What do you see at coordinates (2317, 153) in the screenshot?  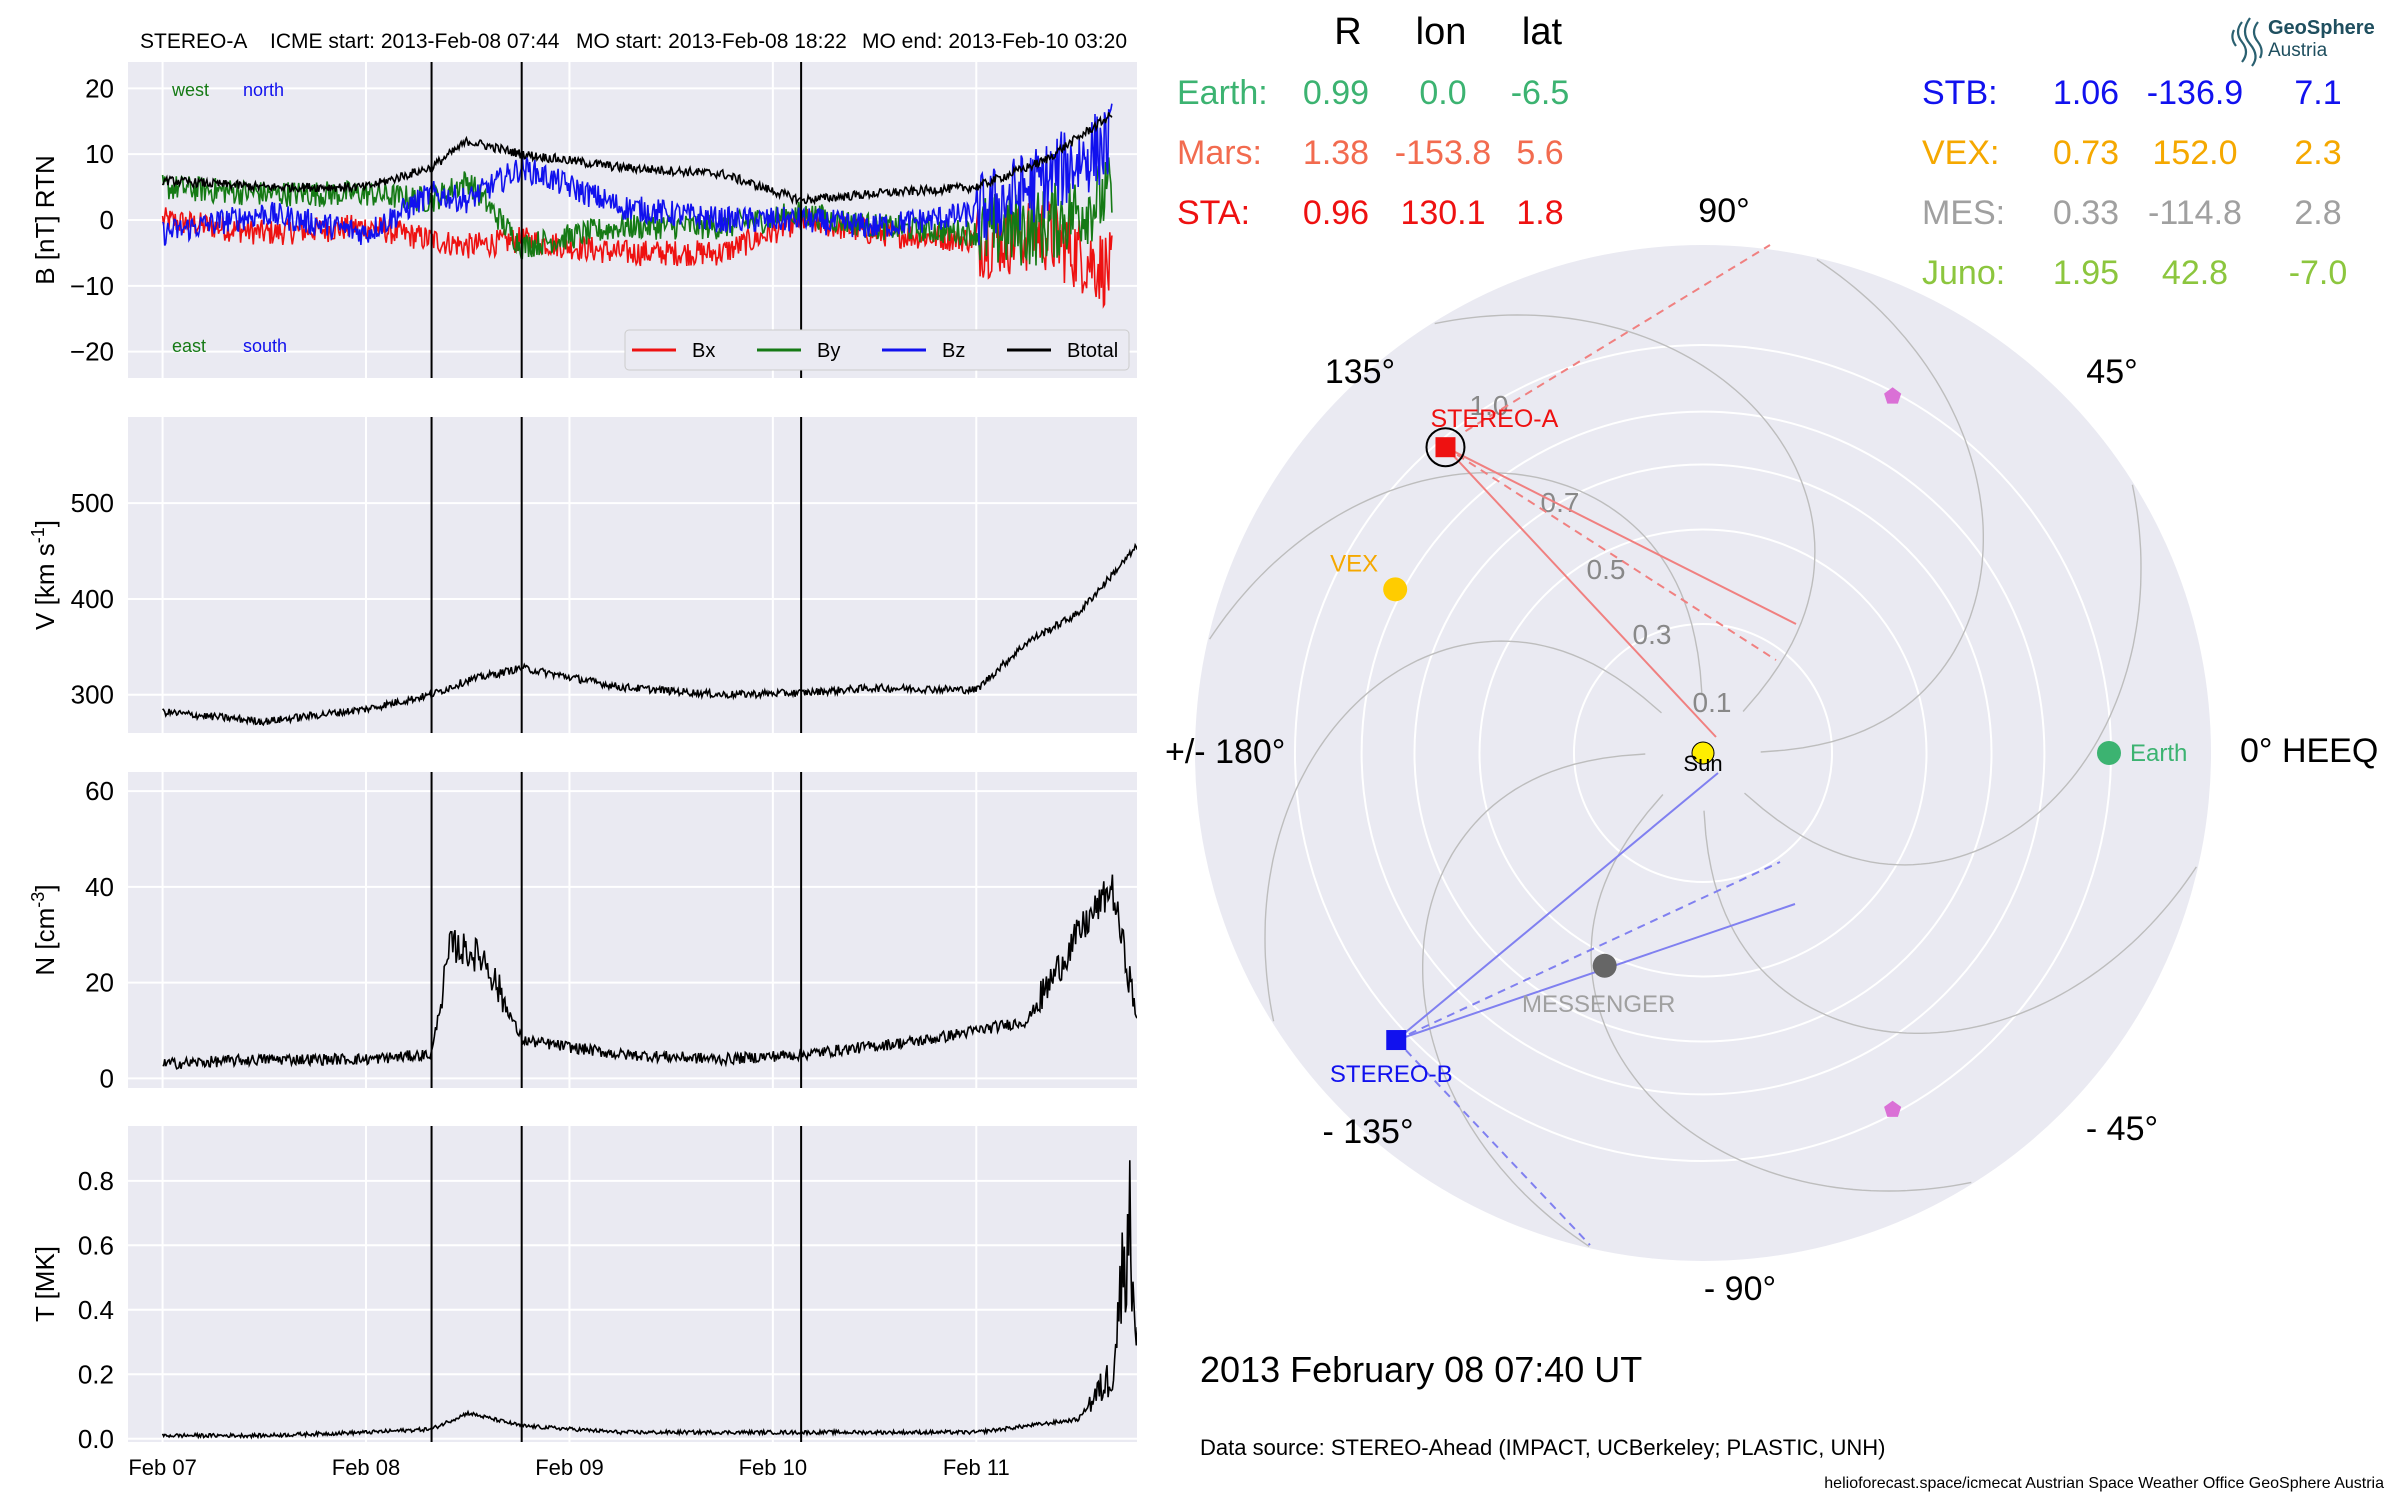 I see `table-row-lat: 2.3` at bounding box center [2317, 153].